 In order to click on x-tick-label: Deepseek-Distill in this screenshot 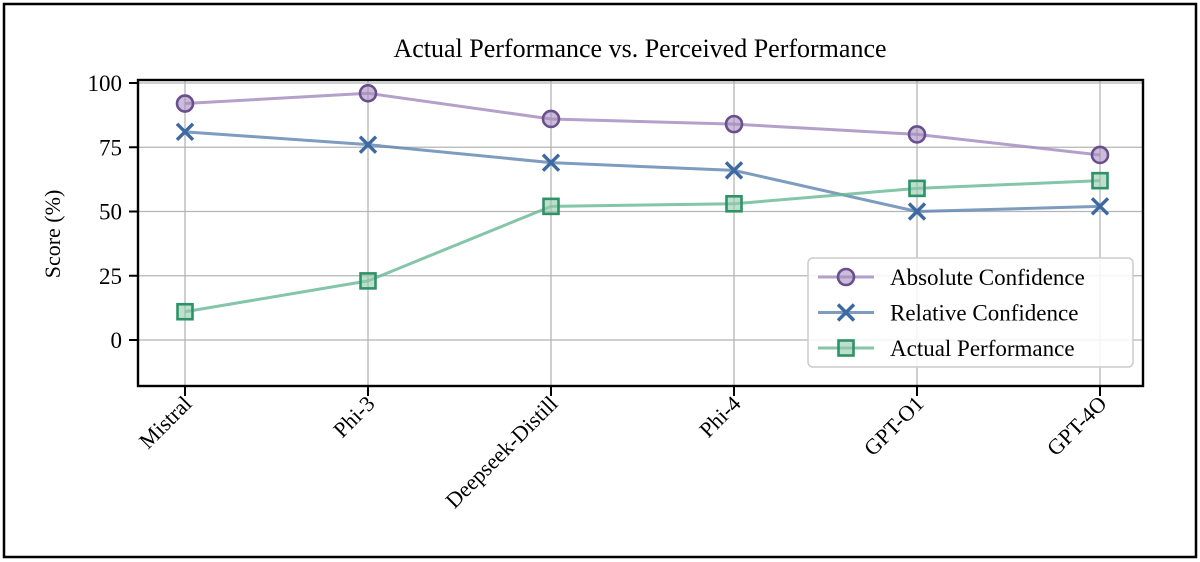, I will do `click(501, 452)`.